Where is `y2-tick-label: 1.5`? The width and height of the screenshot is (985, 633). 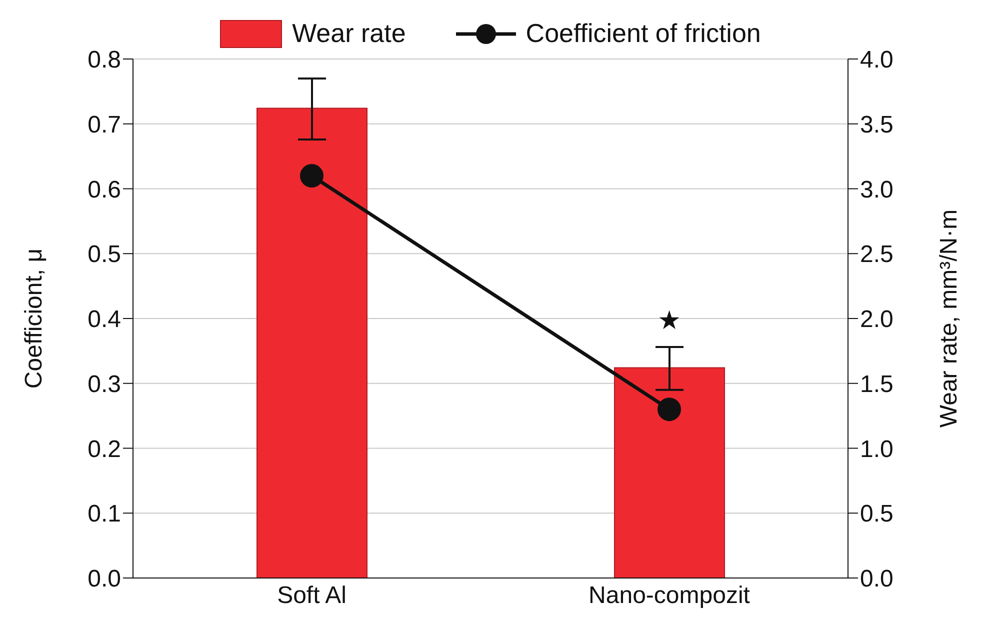
y2-tick-label: 1.5 is located at coordinates (877, 384).